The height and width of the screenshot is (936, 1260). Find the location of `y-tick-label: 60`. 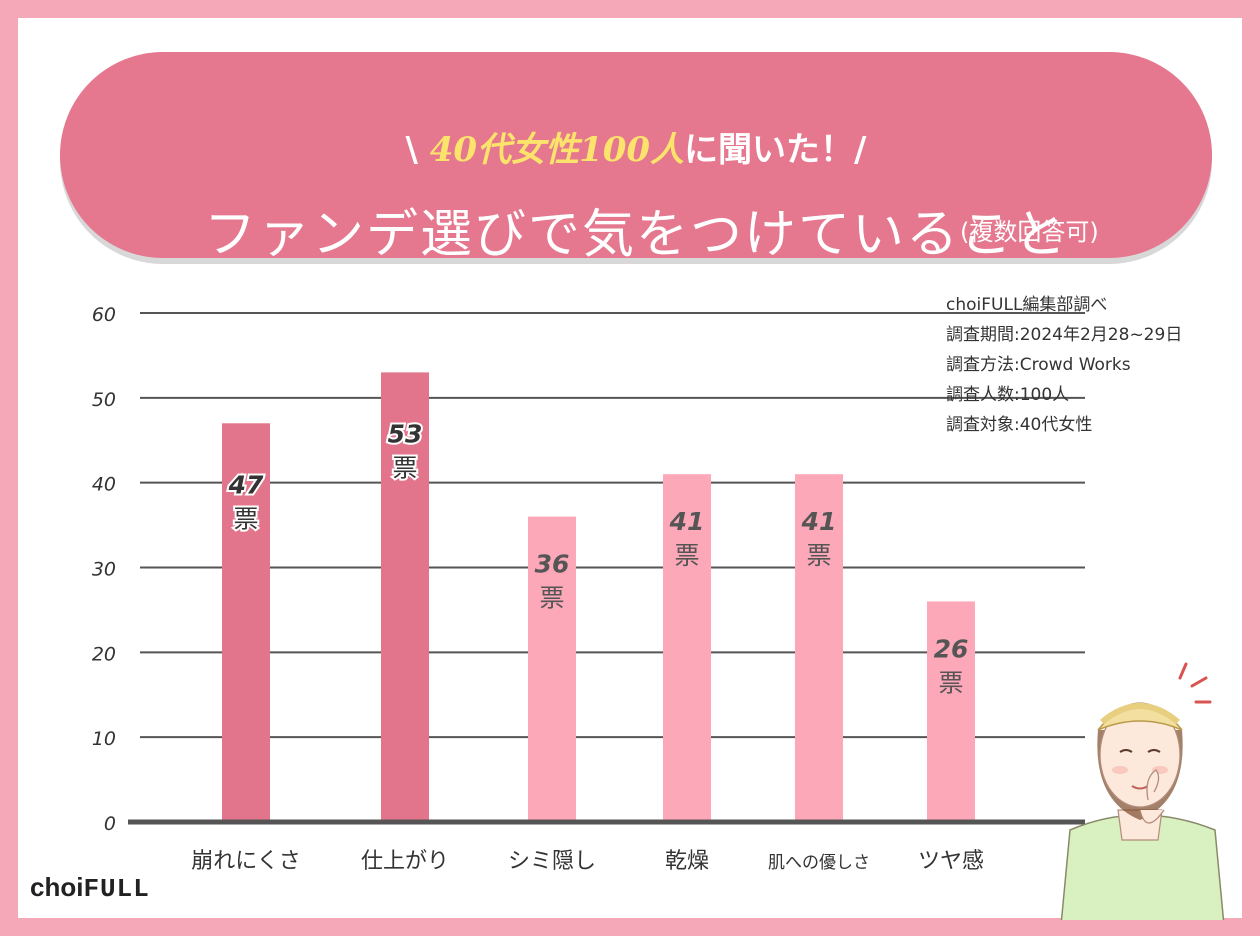

y-tick-label: 60 is located at coordinates (104, 315).